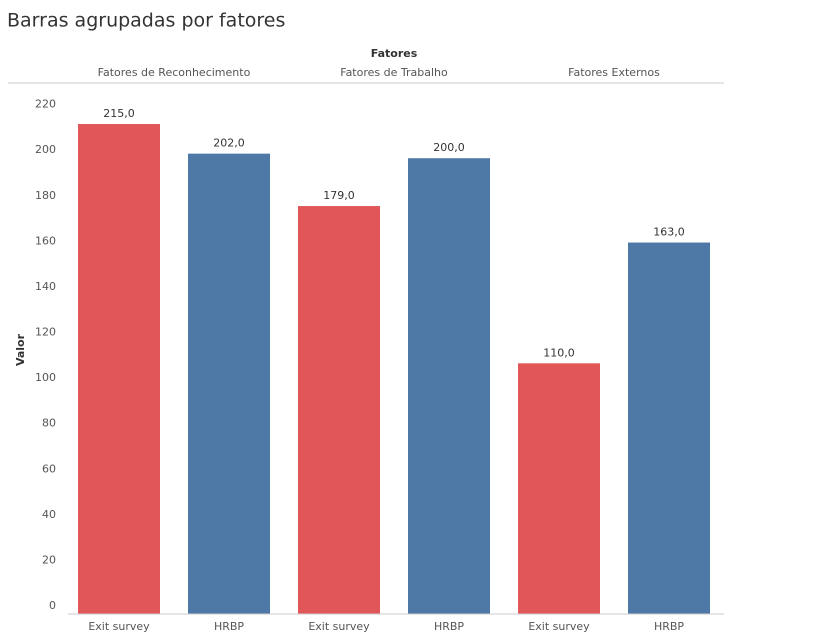 This screenshot has height=641, width=816. Describe the element at coordinates (49, 559) in the screenshot. I see `y-tick-label: 20` at that location.